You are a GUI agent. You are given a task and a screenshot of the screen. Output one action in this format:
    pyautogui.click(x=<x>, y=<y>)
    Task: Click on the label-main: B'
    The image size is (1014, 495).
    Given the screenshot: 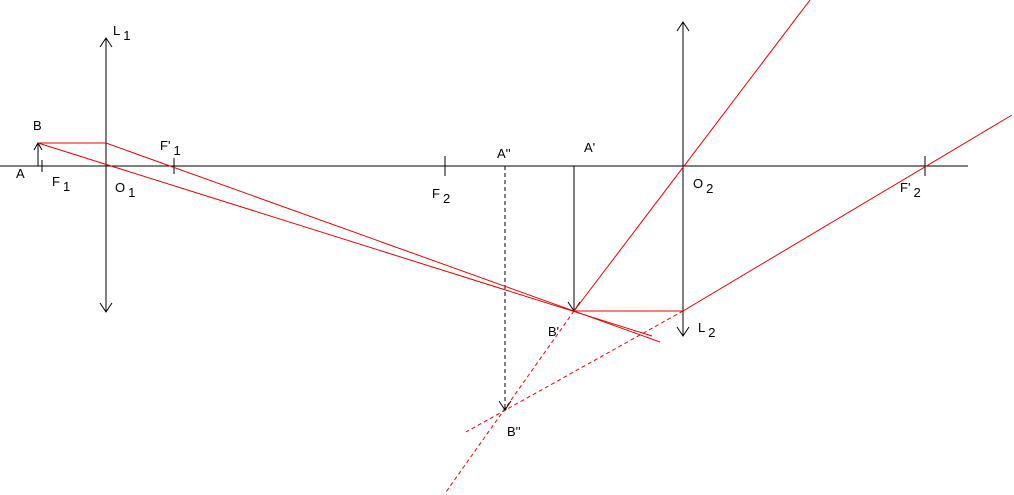 What is the action you would take?
    pyautogui.click(x=553, y=331)
    